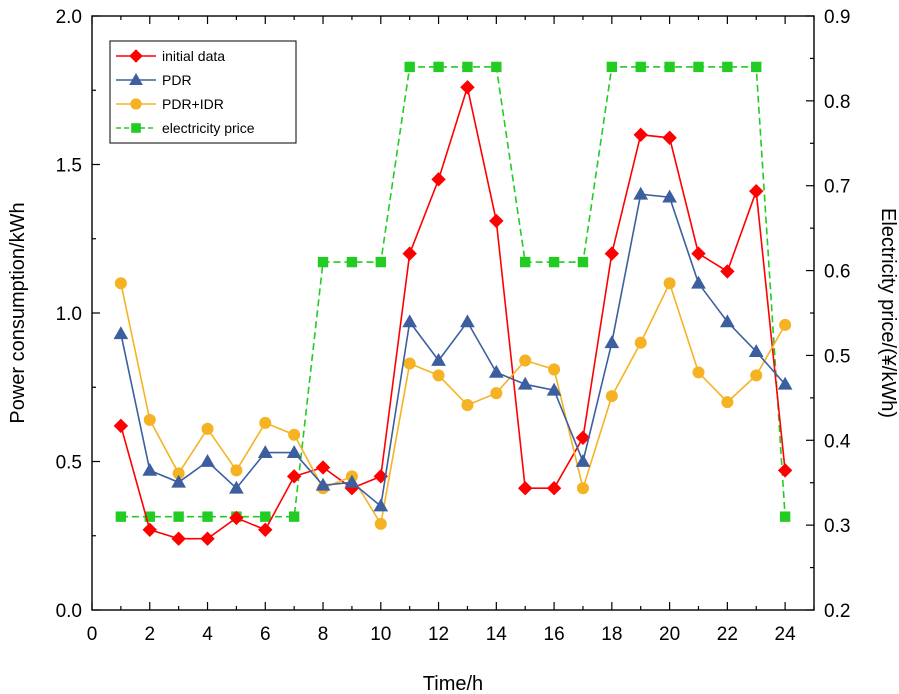  Describe the element at coordinates (837, 102) in the screenshot. I see `y-right-tick-label: 0.8` at that location.